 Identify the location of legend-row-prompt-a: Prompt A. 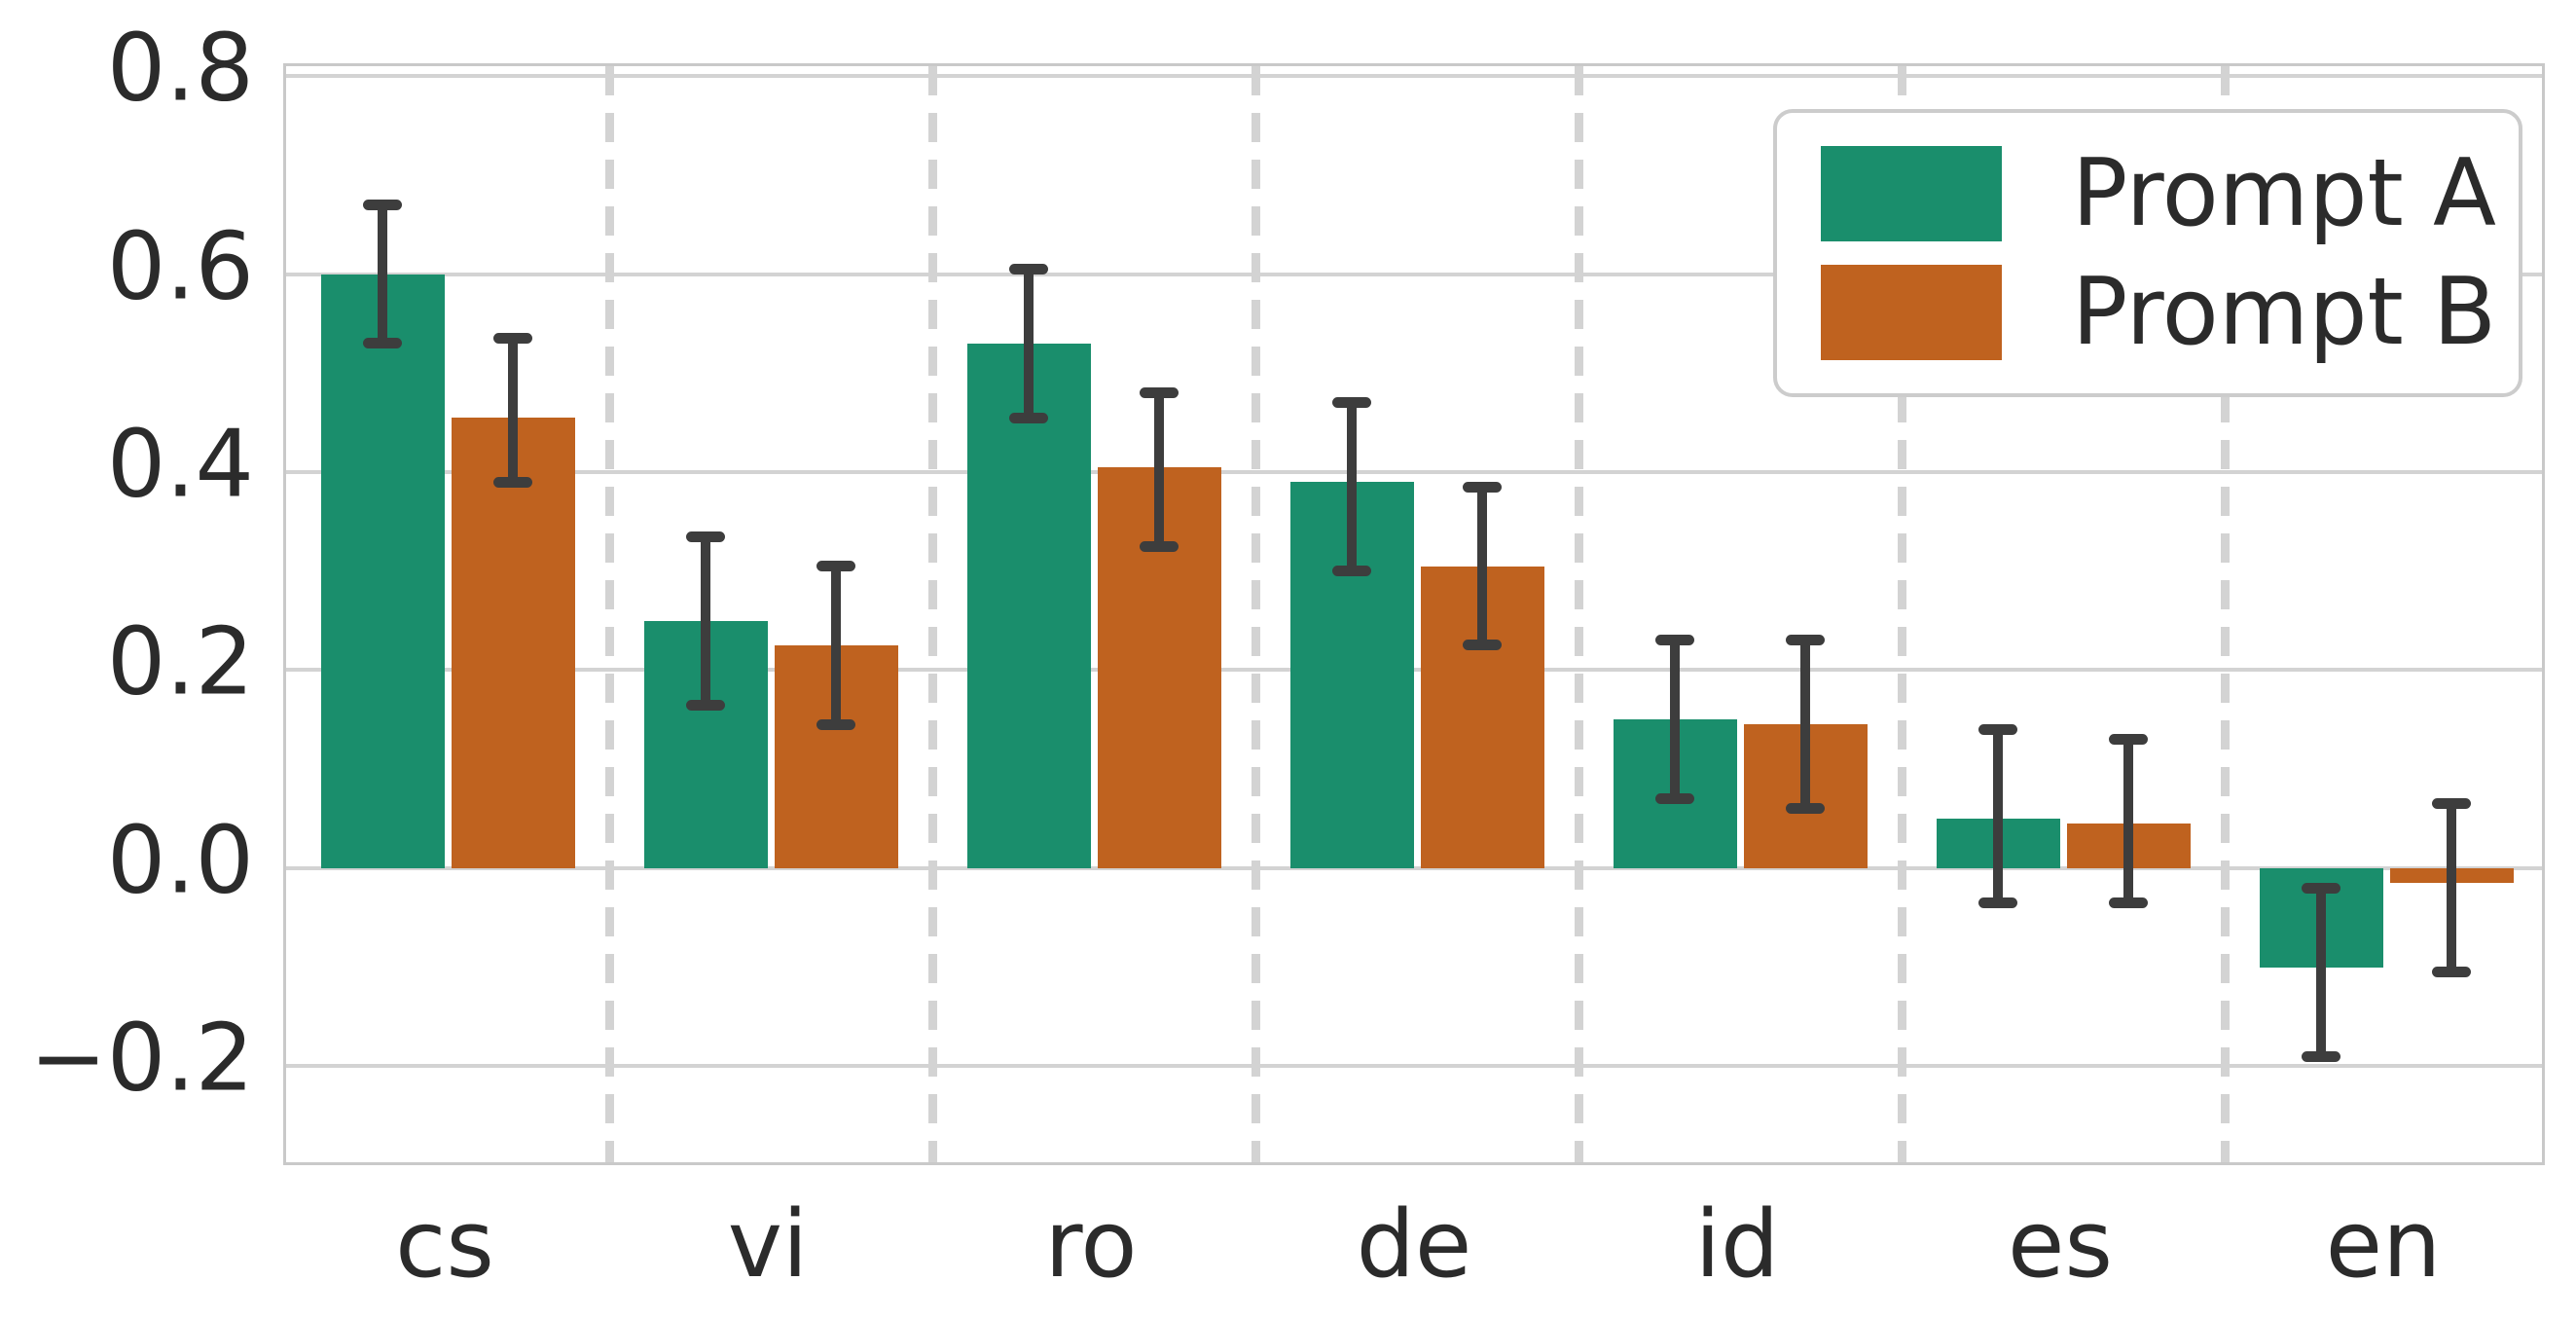
(2158, 193).